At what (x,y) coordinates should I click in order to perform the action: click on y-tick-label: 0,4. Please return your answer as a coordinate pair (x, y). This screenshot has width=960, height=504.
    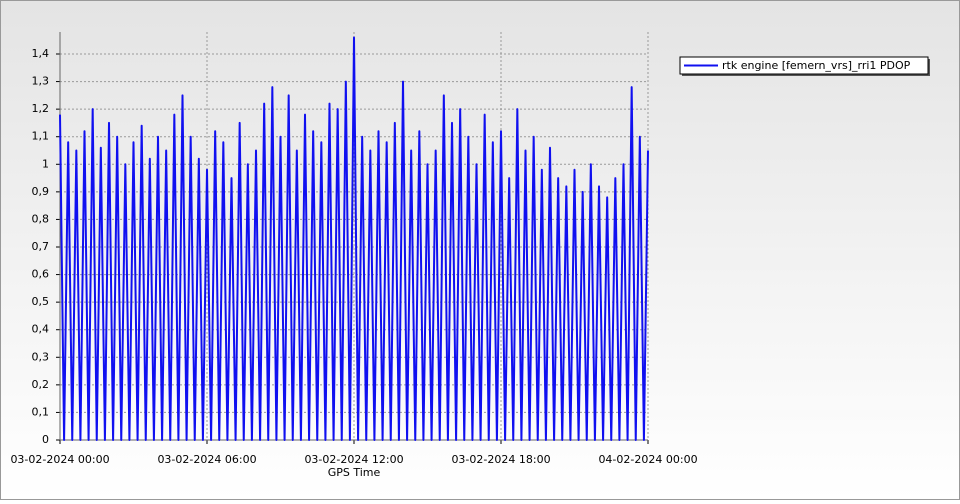
    Looking at the image, I should click on (41, 329).